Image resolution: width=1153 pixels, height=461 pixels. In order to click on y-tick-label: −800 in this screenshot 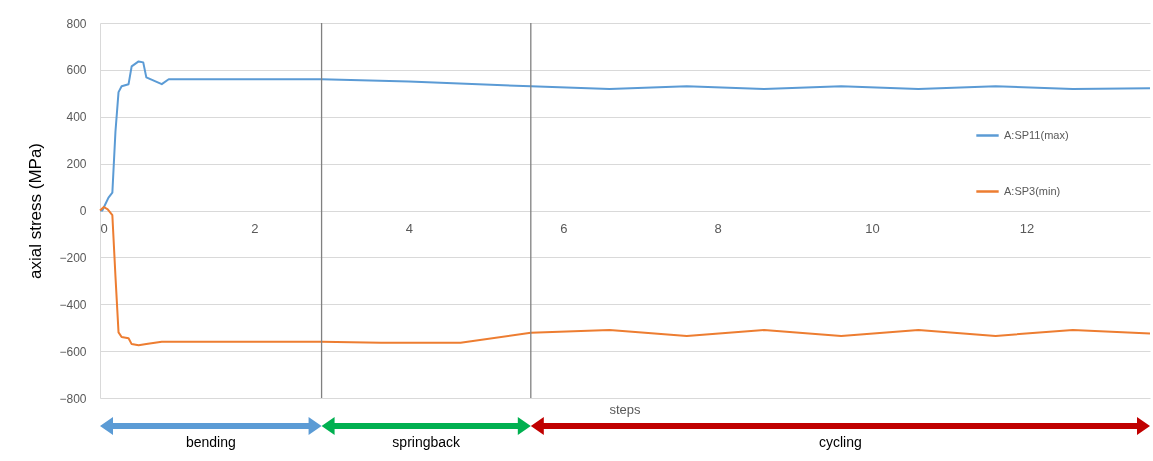, I will do `click(73, 398)`.